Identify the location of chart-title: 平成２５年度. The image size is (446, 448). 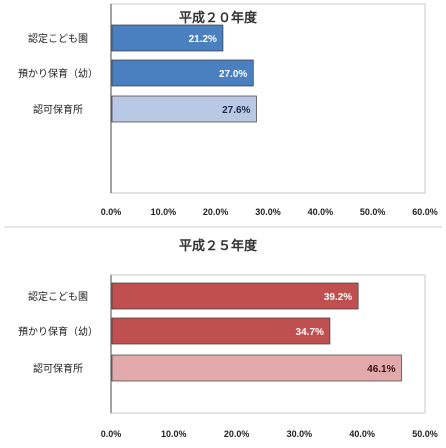
(218, 246).